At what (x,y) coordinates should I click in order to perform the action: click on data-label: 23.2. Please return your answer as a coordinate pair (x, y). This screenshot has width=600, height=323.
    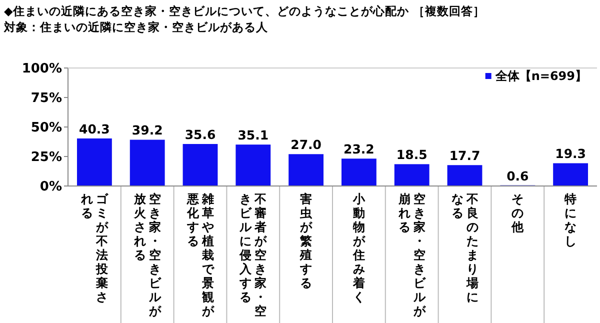
    Looking at the image, I should click on (359, 149).